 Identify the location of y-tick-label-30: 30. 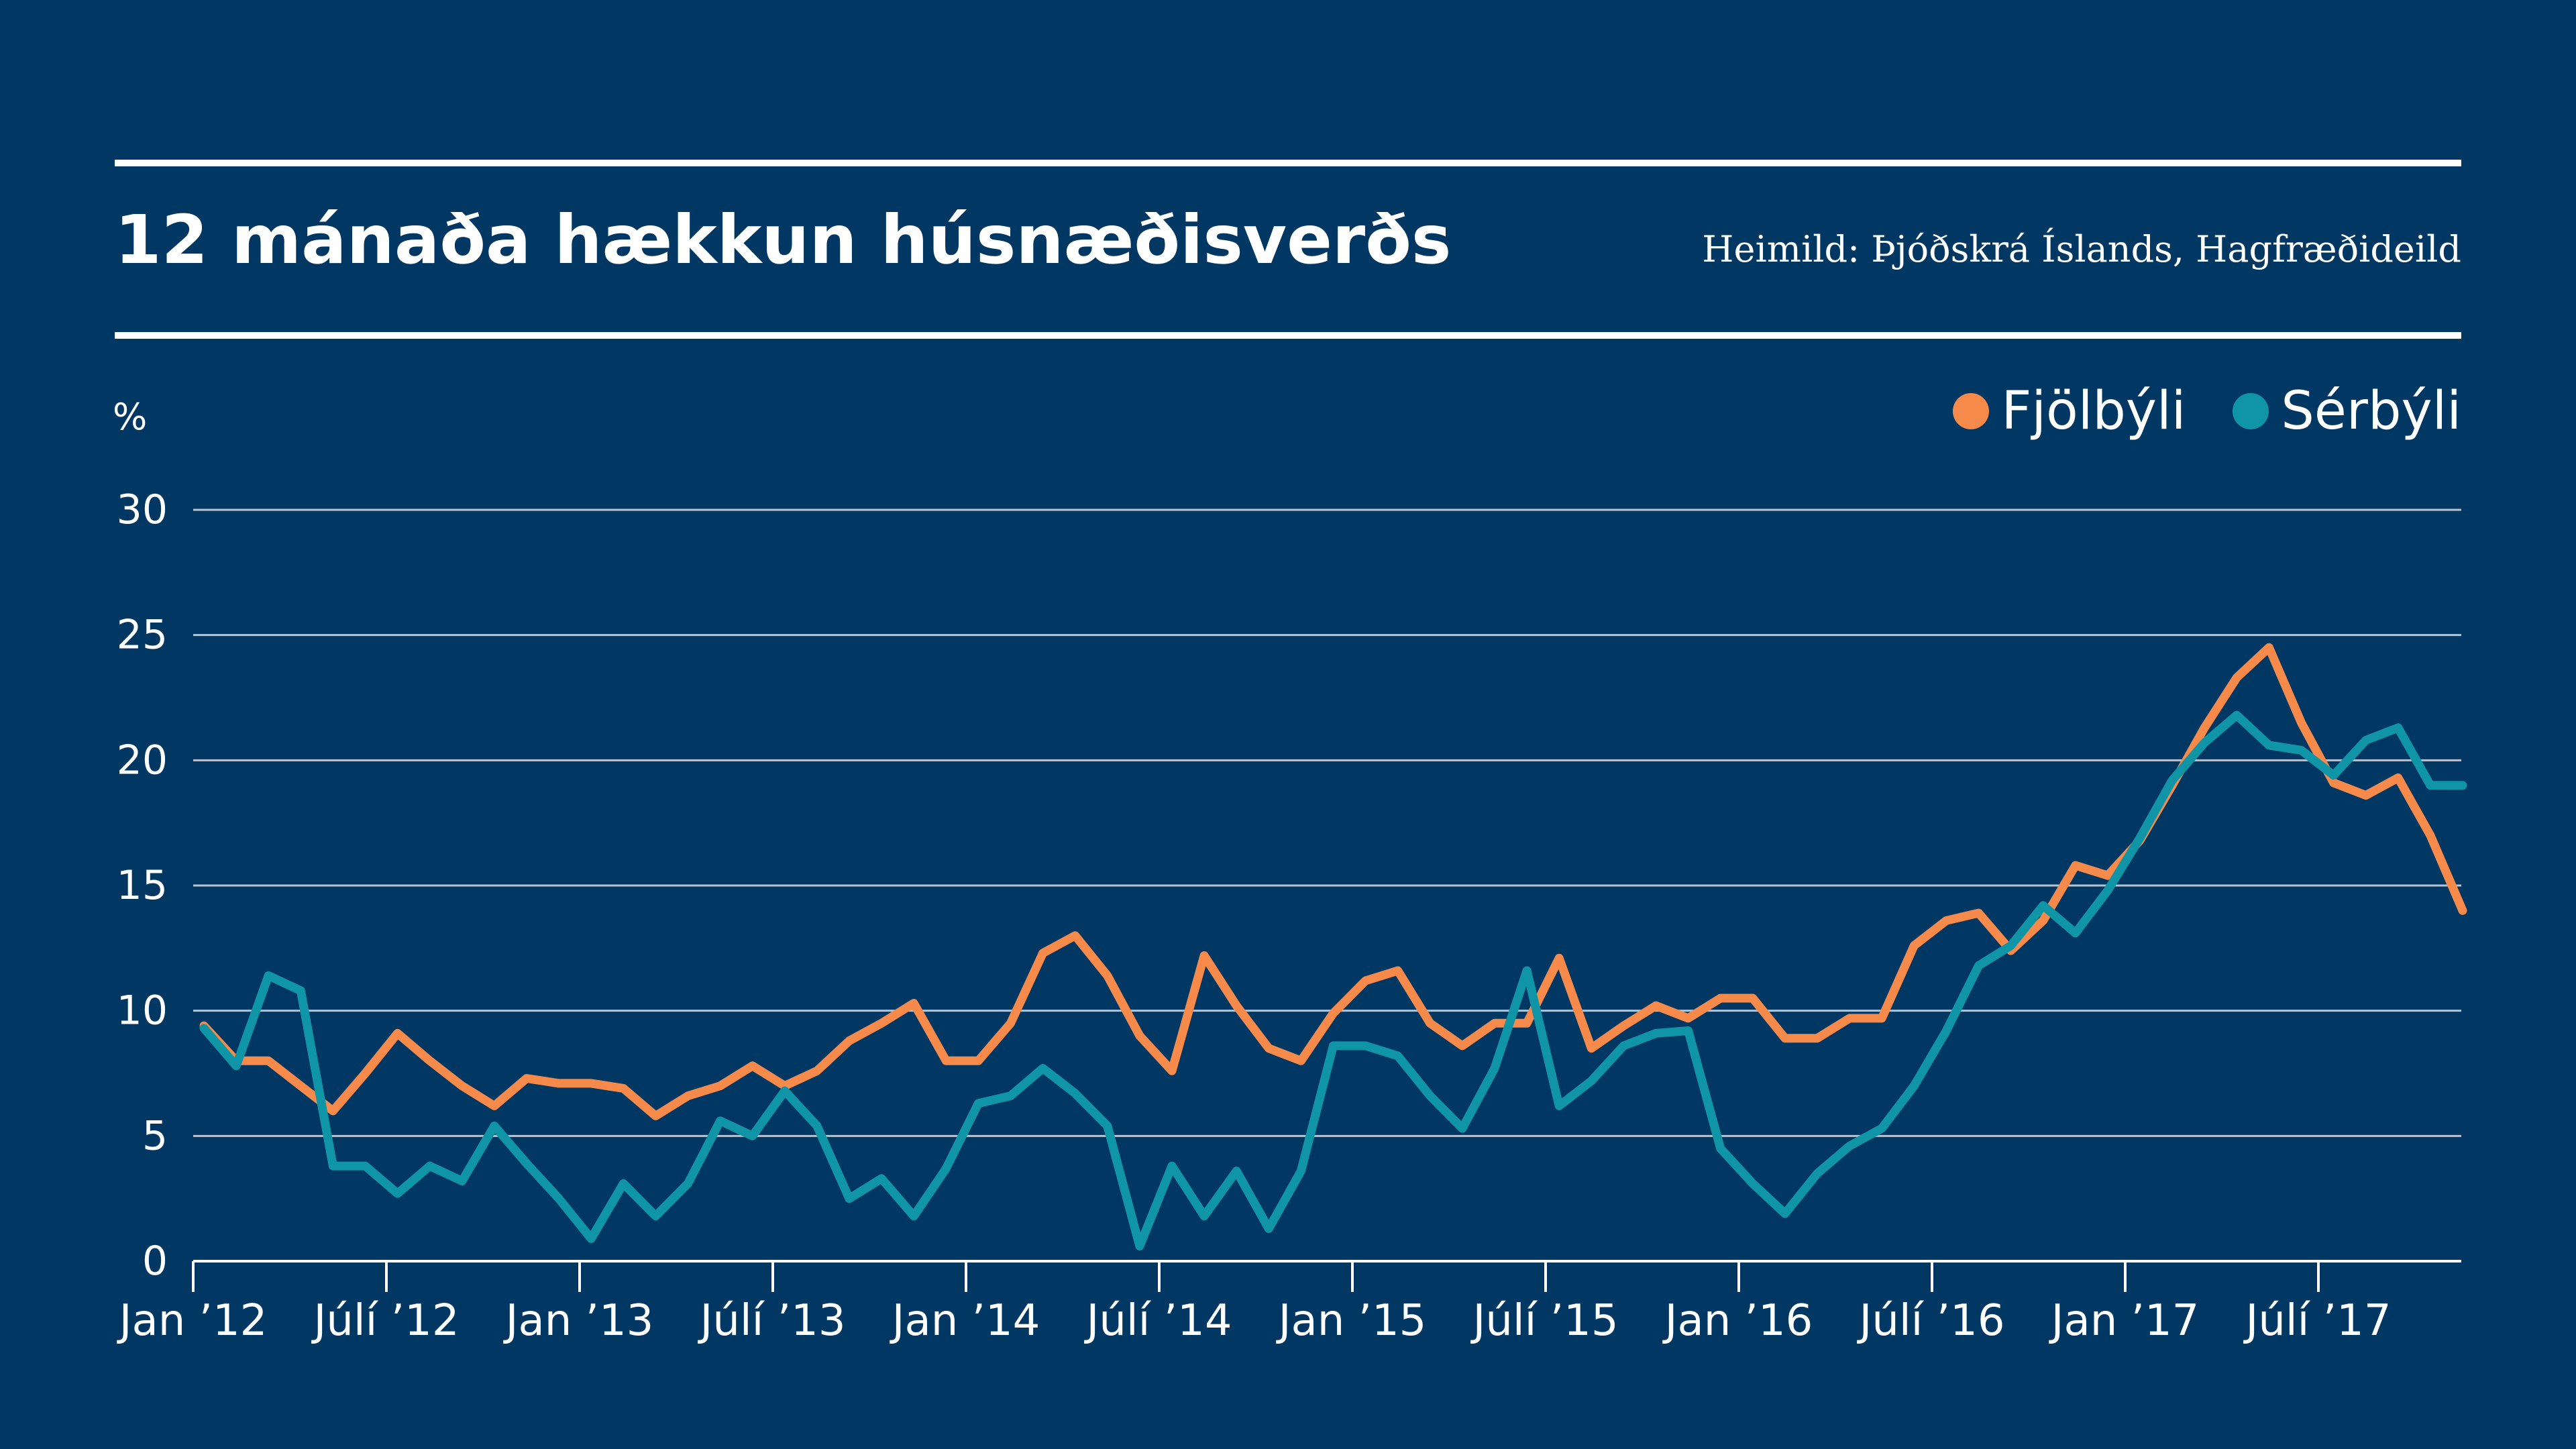
(142, 509).